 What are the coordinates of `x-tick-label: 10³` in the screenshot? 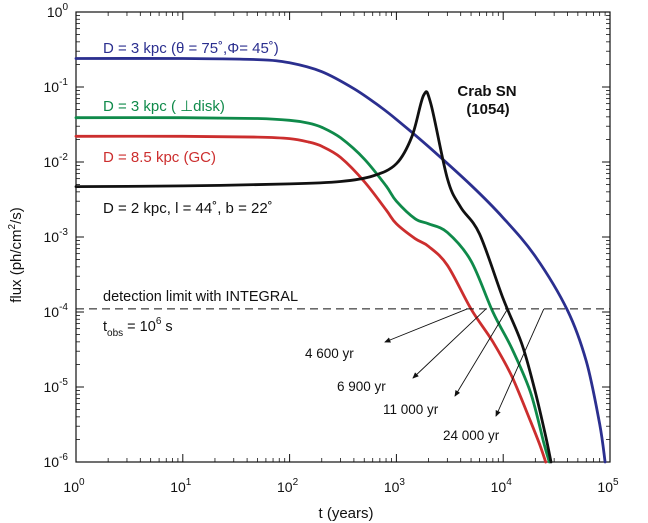 It's located at (395, 486).